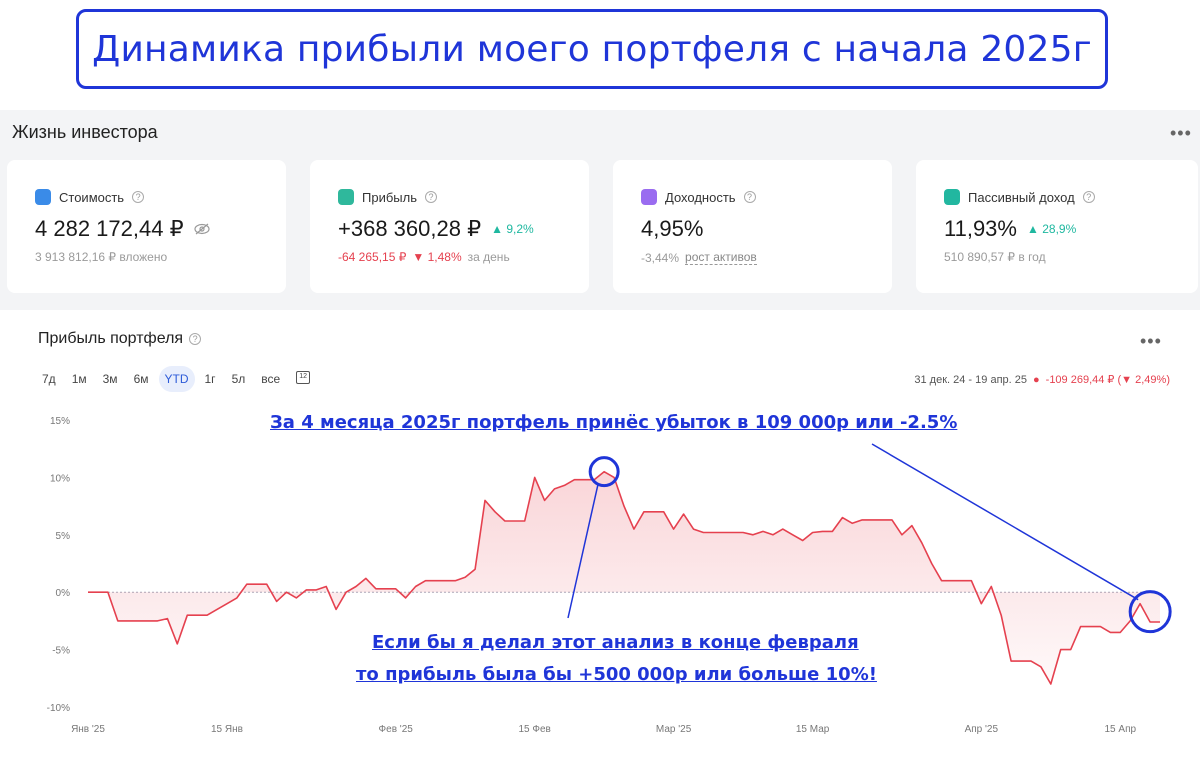 Image resolution: width=1200 pixels, height=770 pixels. I want to click on portfolio-value: 4 282 172,44 ₽, so click(109, 228).